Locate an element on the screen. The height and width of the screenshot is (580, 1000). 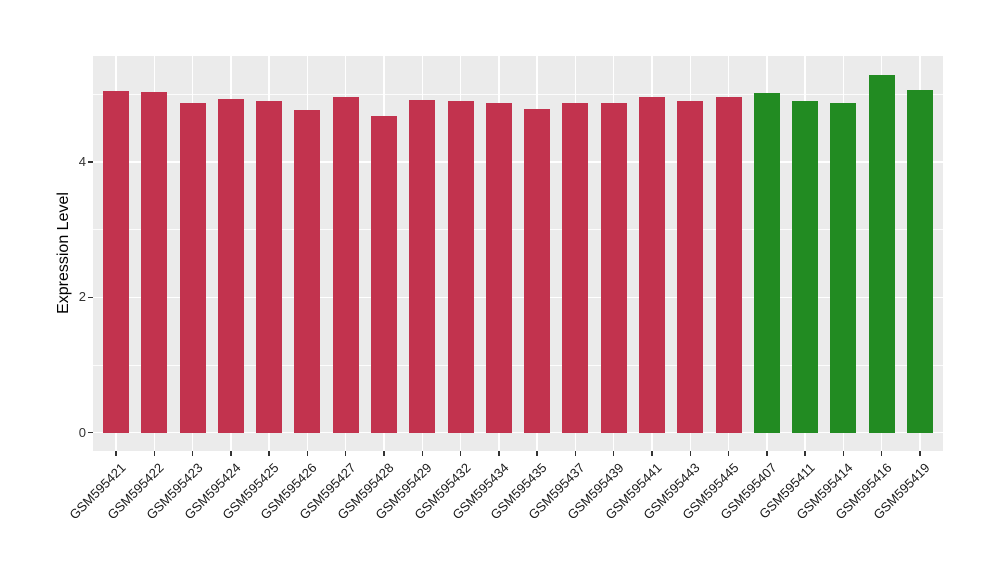
bar-GSM595437 is located at coordinates (575, 267).